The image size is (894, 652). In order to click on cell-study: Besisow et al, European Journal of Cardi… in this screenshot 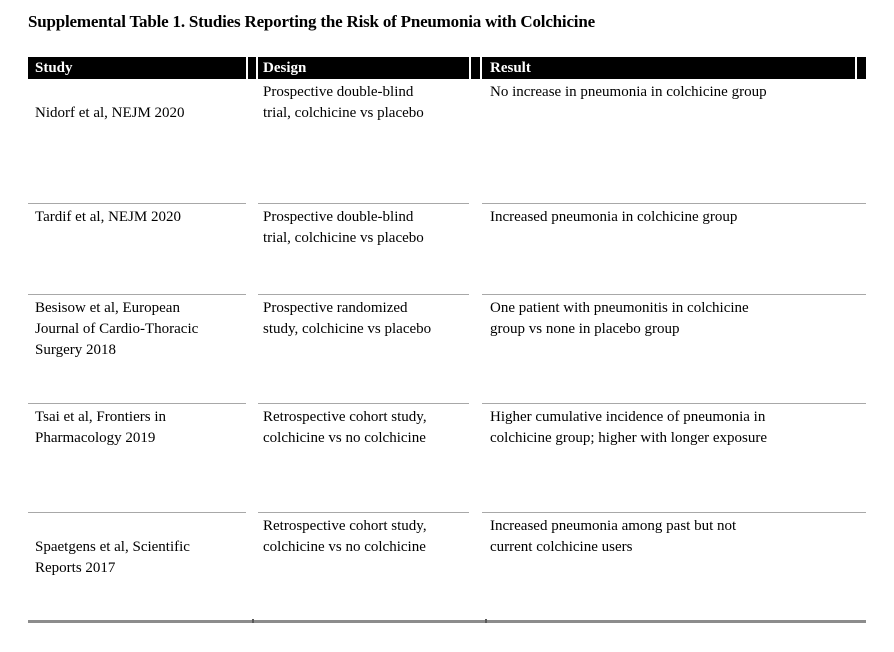, I will do `click(137, 349)`.